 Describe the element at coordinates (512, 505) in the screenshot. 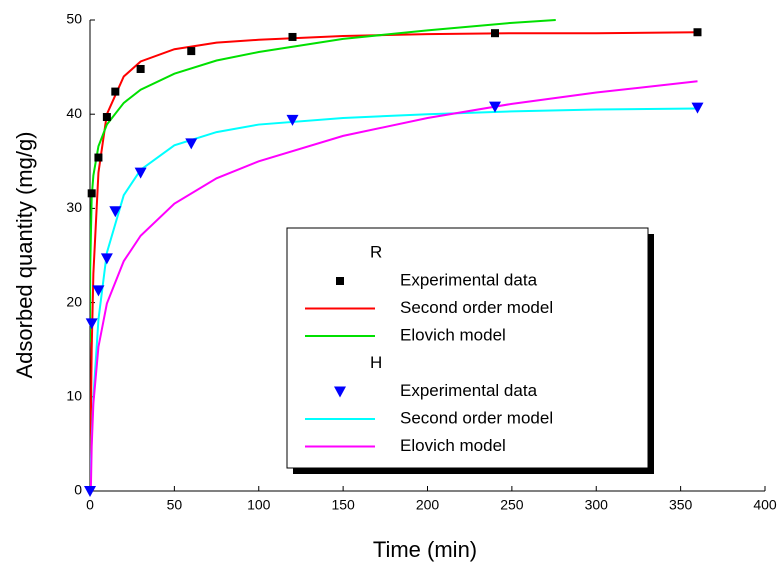

I see `x-tick-label: 250` at that location.